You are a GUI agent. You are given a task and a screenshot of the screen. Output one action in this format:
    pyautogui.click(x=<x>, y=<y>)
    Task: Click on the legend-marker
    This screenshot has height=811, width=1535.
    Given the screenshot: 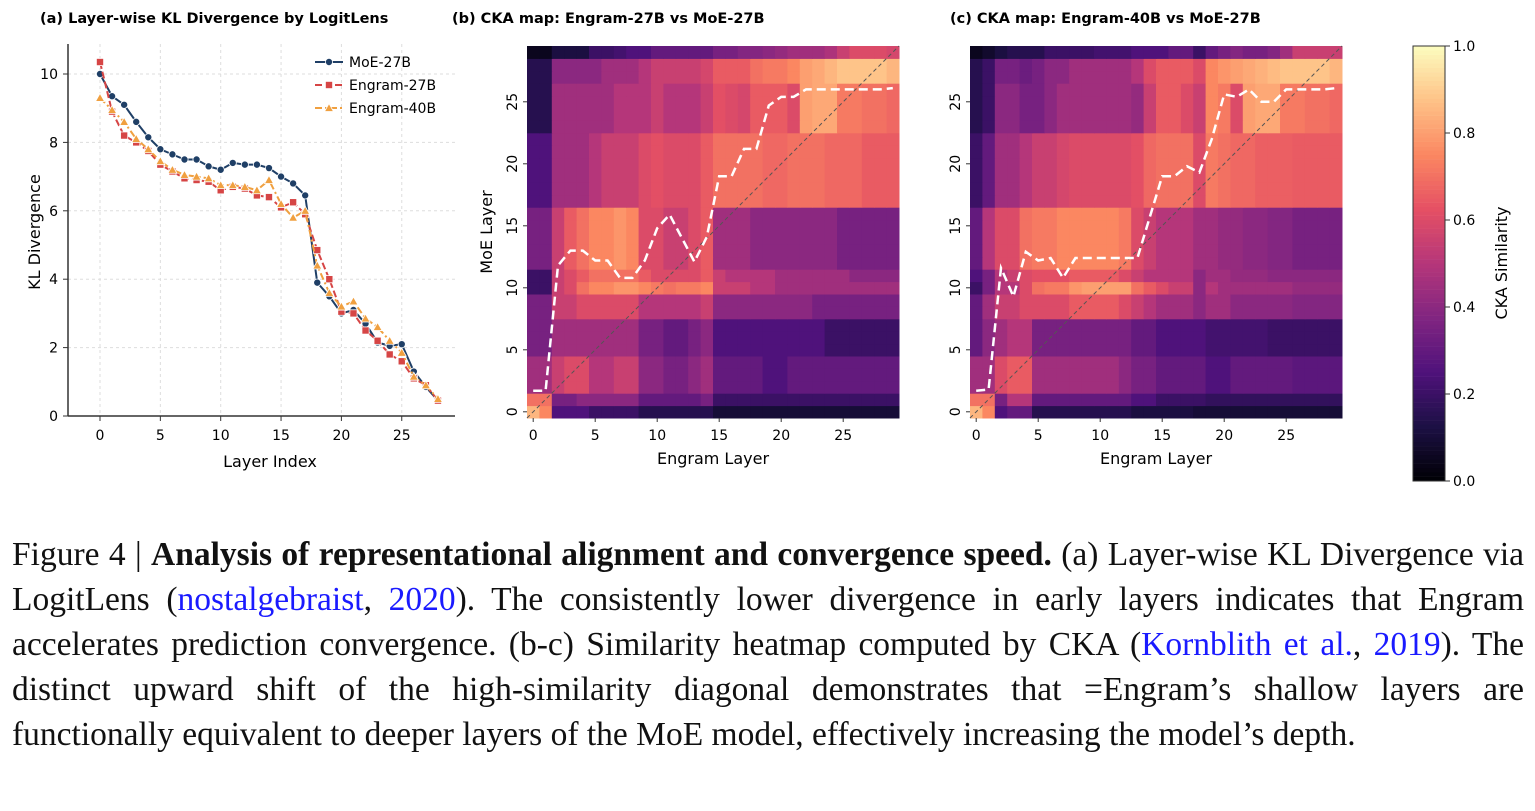 What is the action you would take?
    pyautogui.click(x=328, y=85)
    